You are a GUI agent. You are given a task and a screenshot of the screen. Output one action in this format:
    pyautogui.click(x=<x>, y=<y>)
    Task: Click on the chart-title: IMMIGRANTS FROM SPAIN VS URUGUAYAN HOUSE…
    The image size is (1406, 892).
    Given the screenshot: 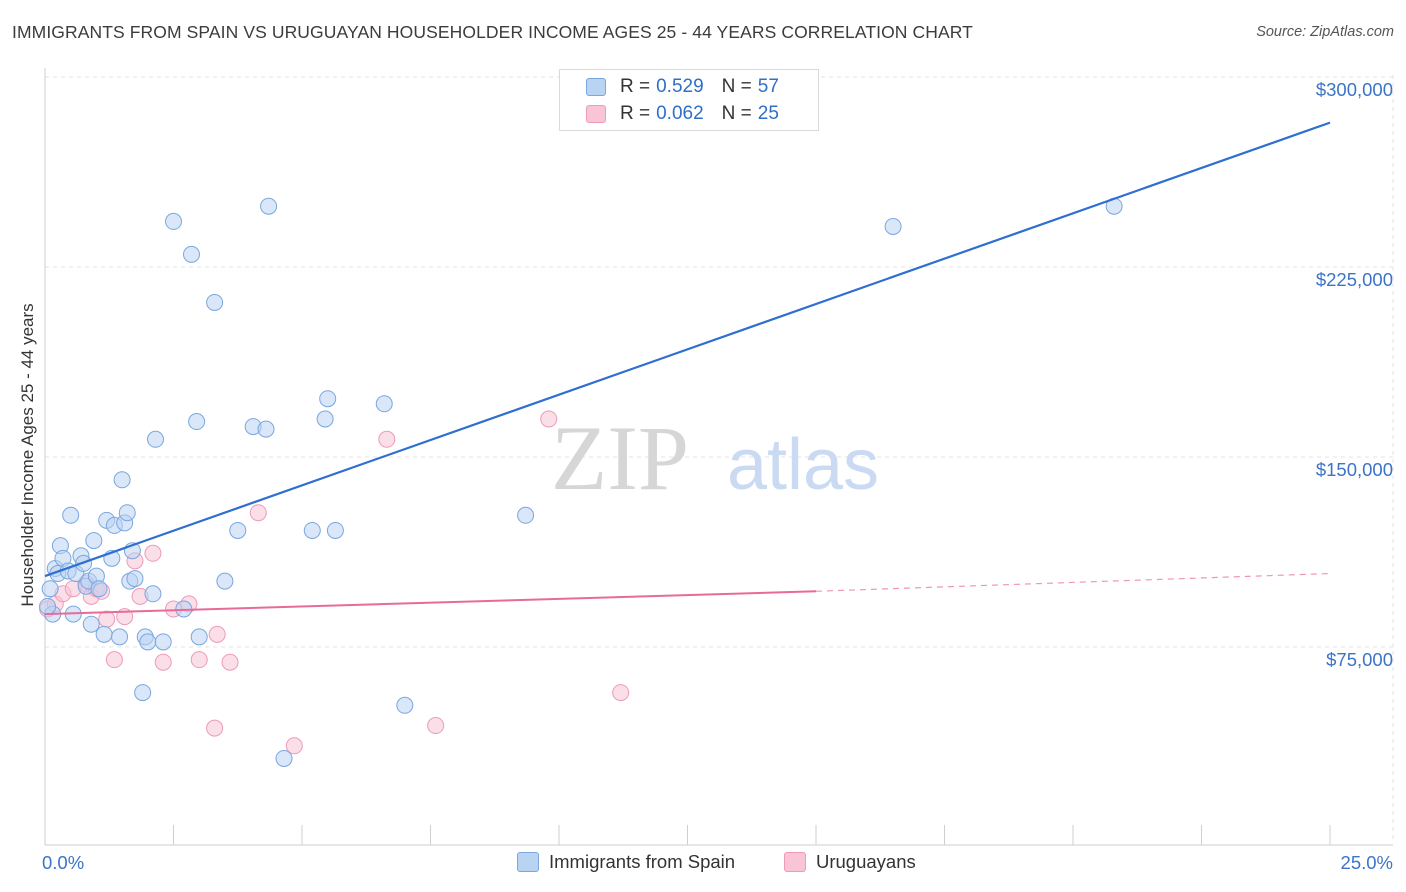 What is the action you would take?
    pyautogui.click(x=492, y=32)
    